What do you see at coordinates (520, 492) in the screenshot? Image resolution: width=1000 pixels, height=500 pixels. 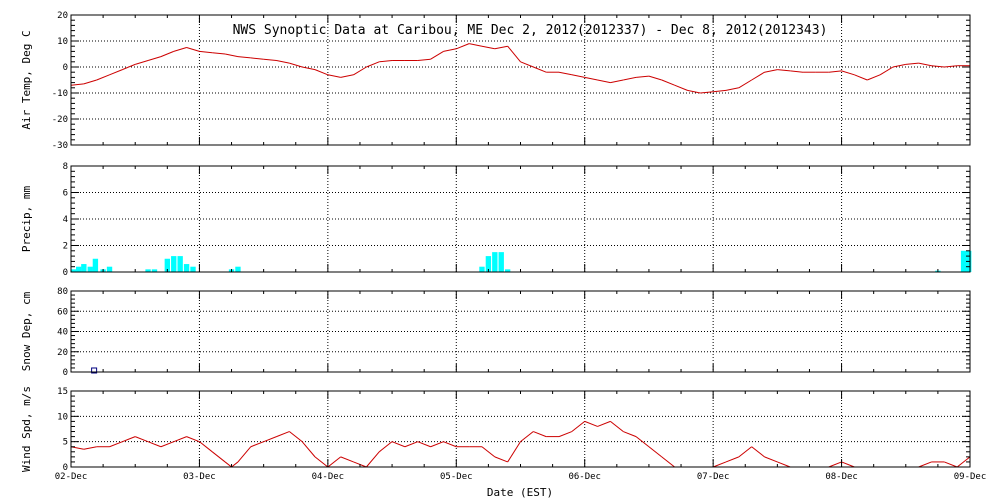 I see `x-axis-label: Date (EST)` at bounding box center [520, 492].